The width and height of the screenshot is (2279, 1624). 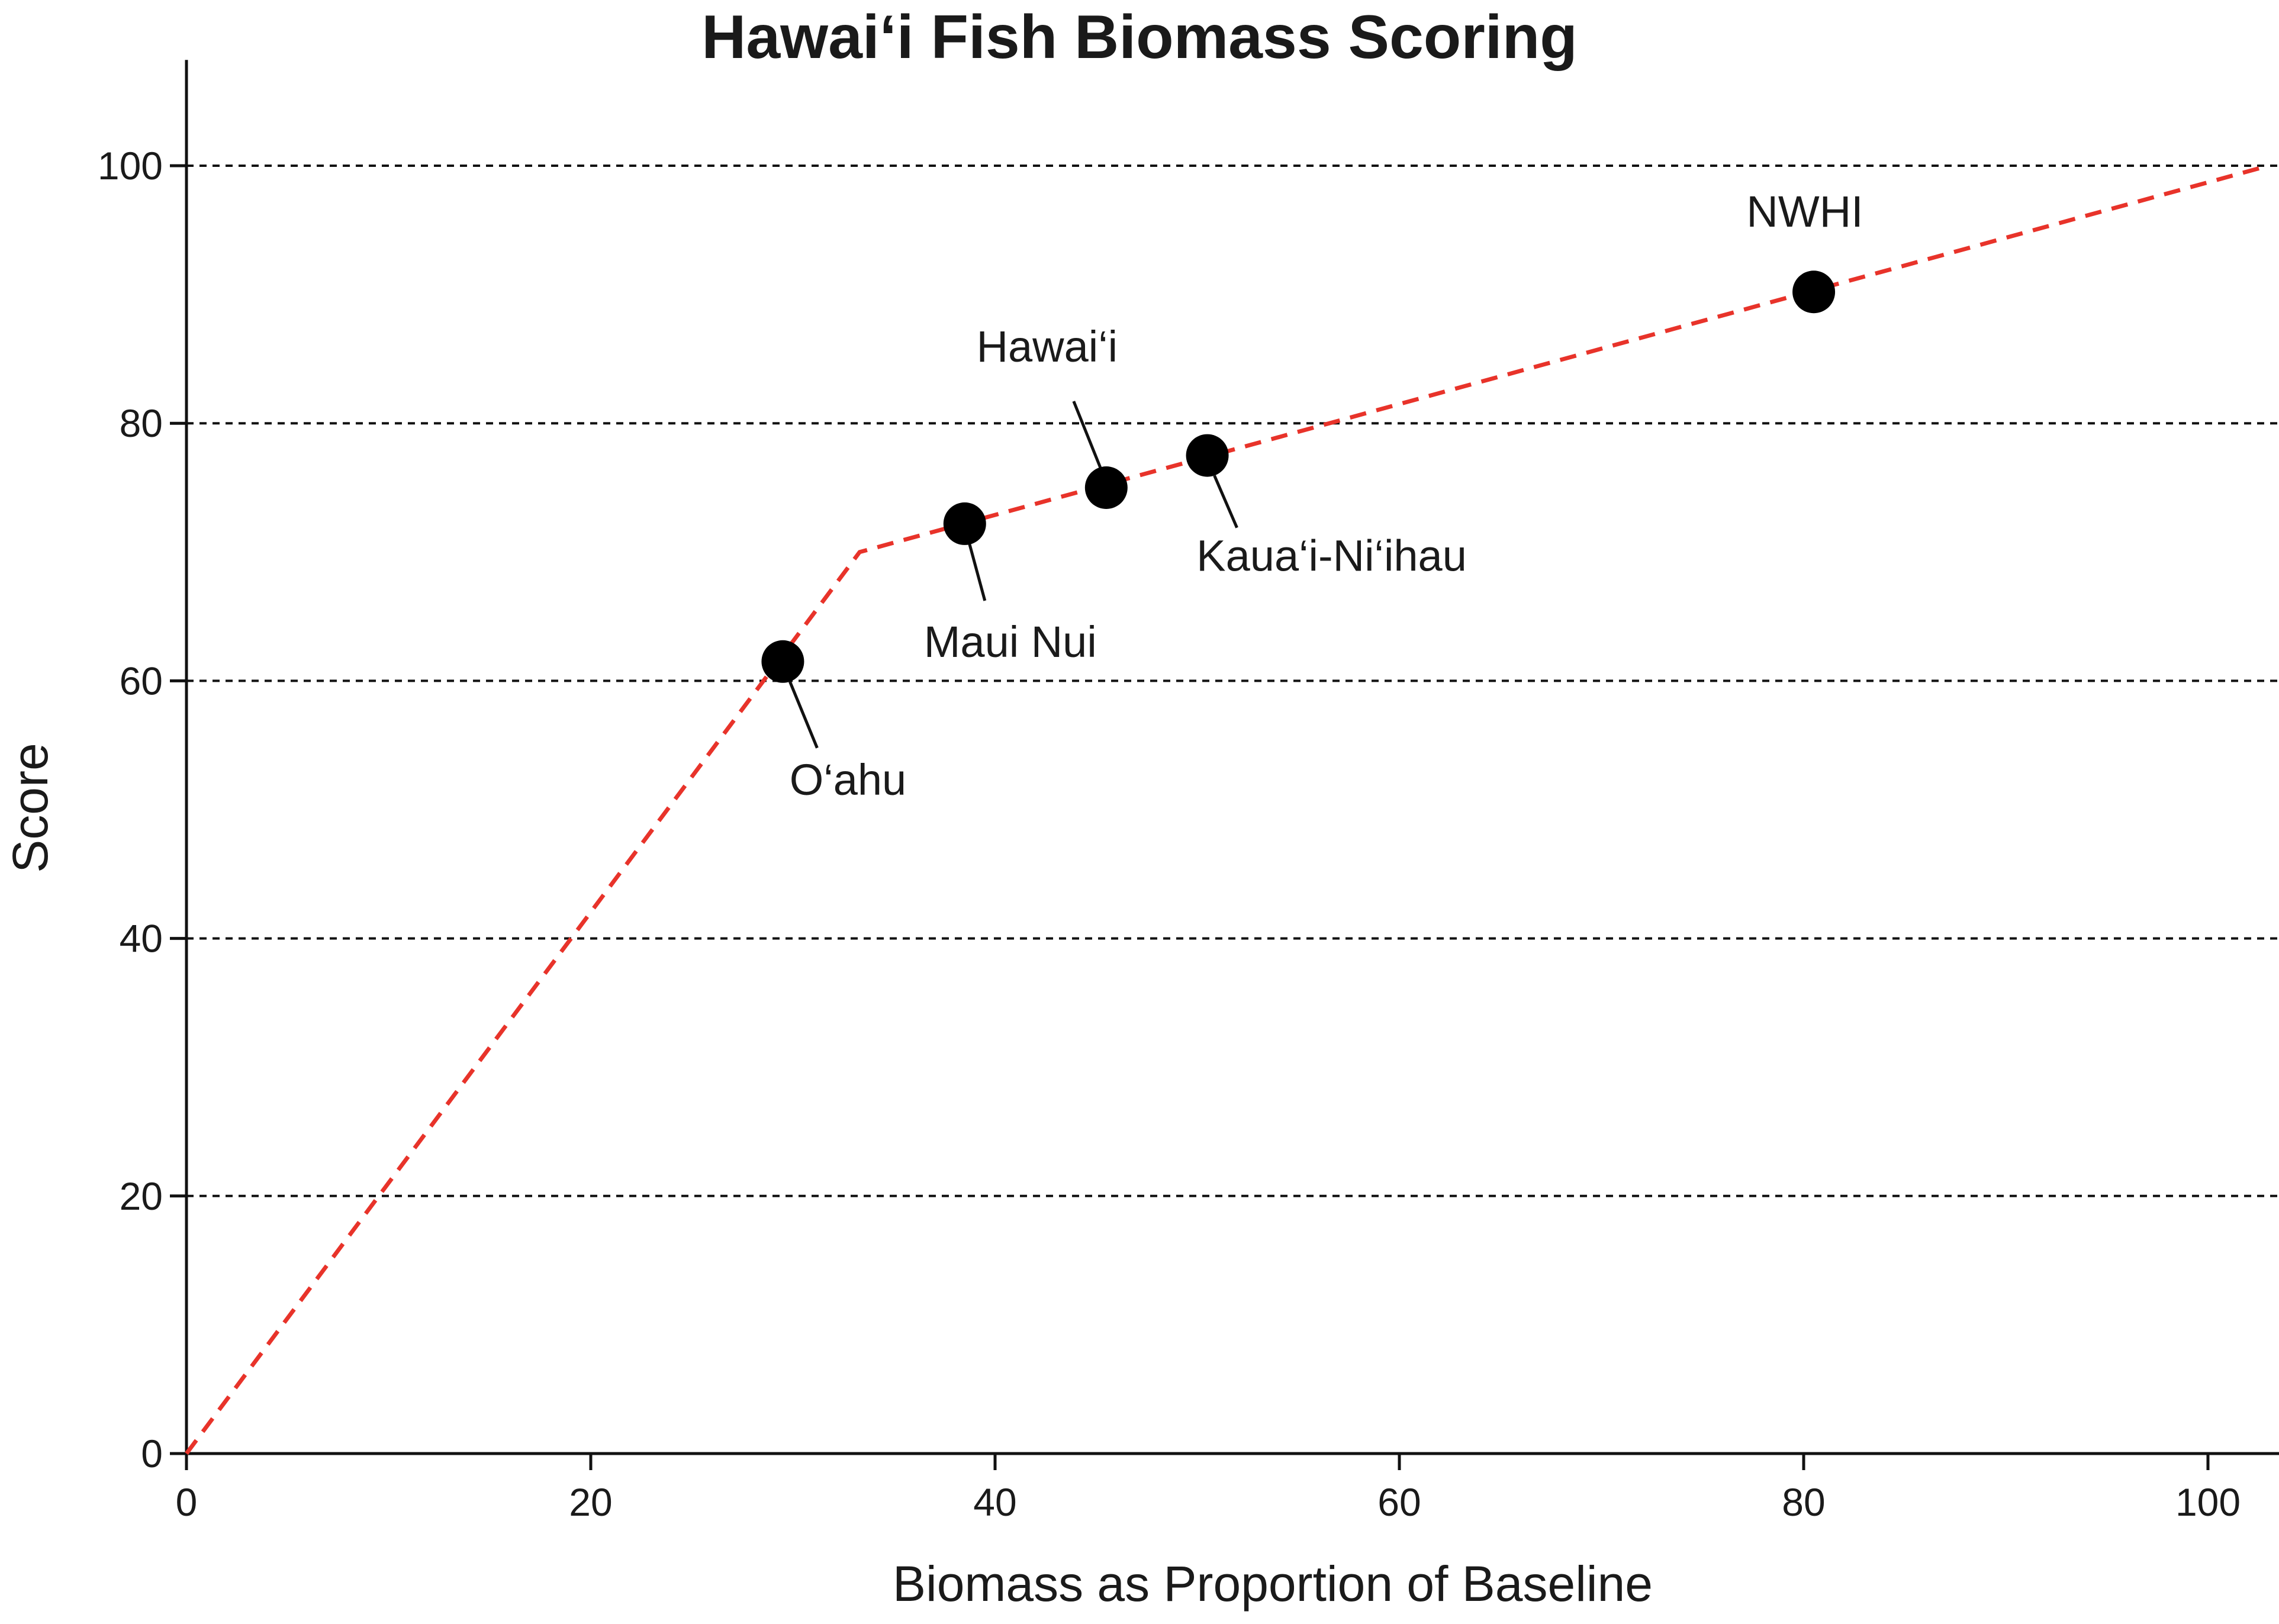 What do you see at coordinates (590, 1502) in the screenshot?
I see `x-tick-label-20: 20` at bounding box center [590, 1502].